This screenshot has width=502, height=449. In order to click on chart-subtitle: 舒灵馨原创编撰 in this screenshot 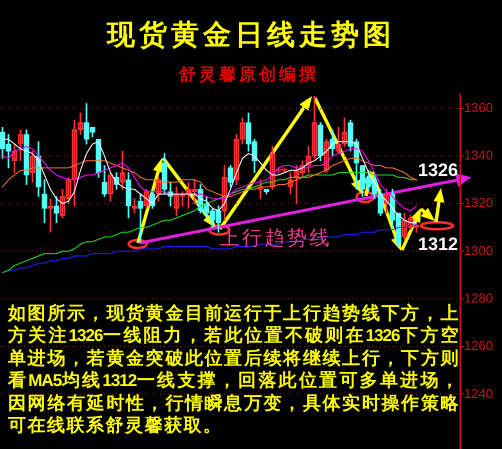, I will do `click(249, 75)`.